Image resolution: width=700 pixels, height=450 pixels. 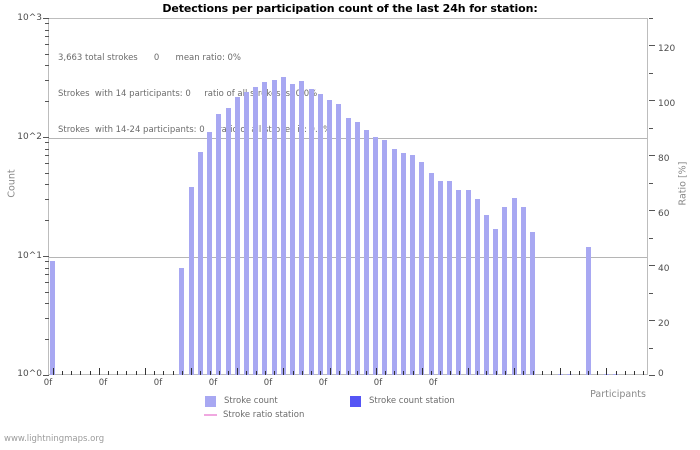 I want to click on legend-line-icon, so click(x=210, y=415).